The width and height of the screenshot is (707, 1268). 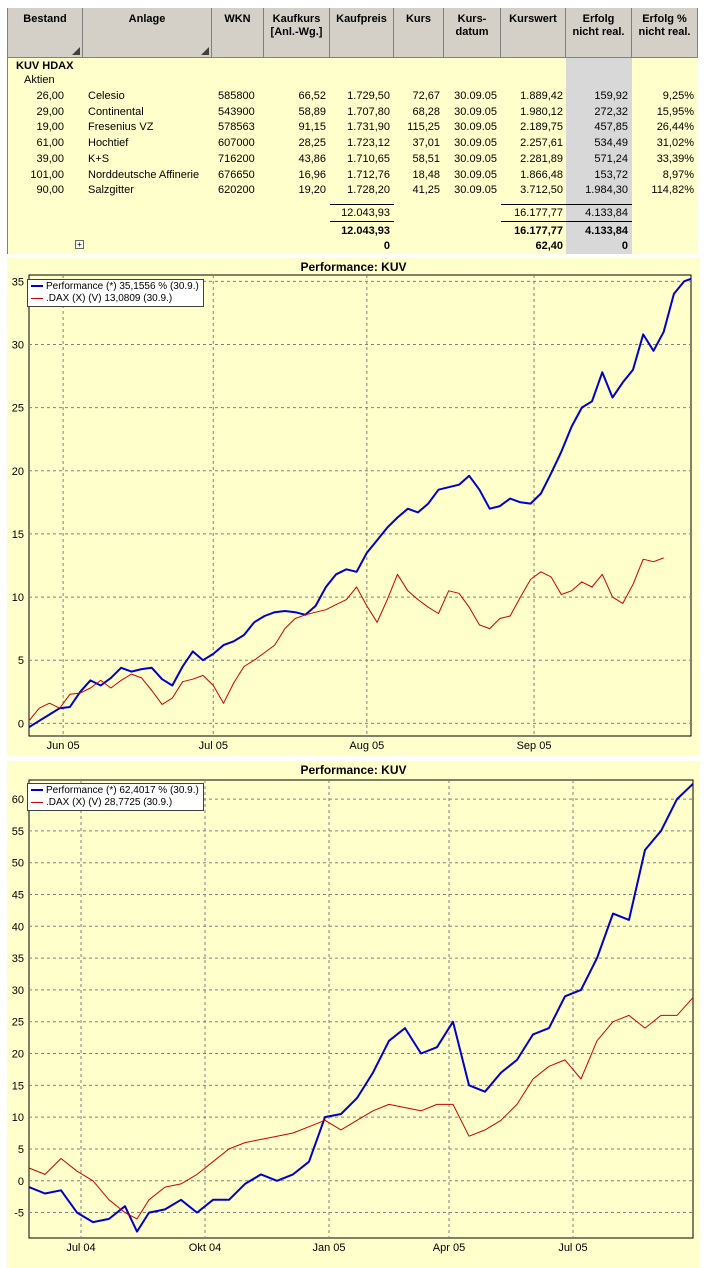 I want to click on col-header-bestand: Bestand, so click(x=45, y=33).